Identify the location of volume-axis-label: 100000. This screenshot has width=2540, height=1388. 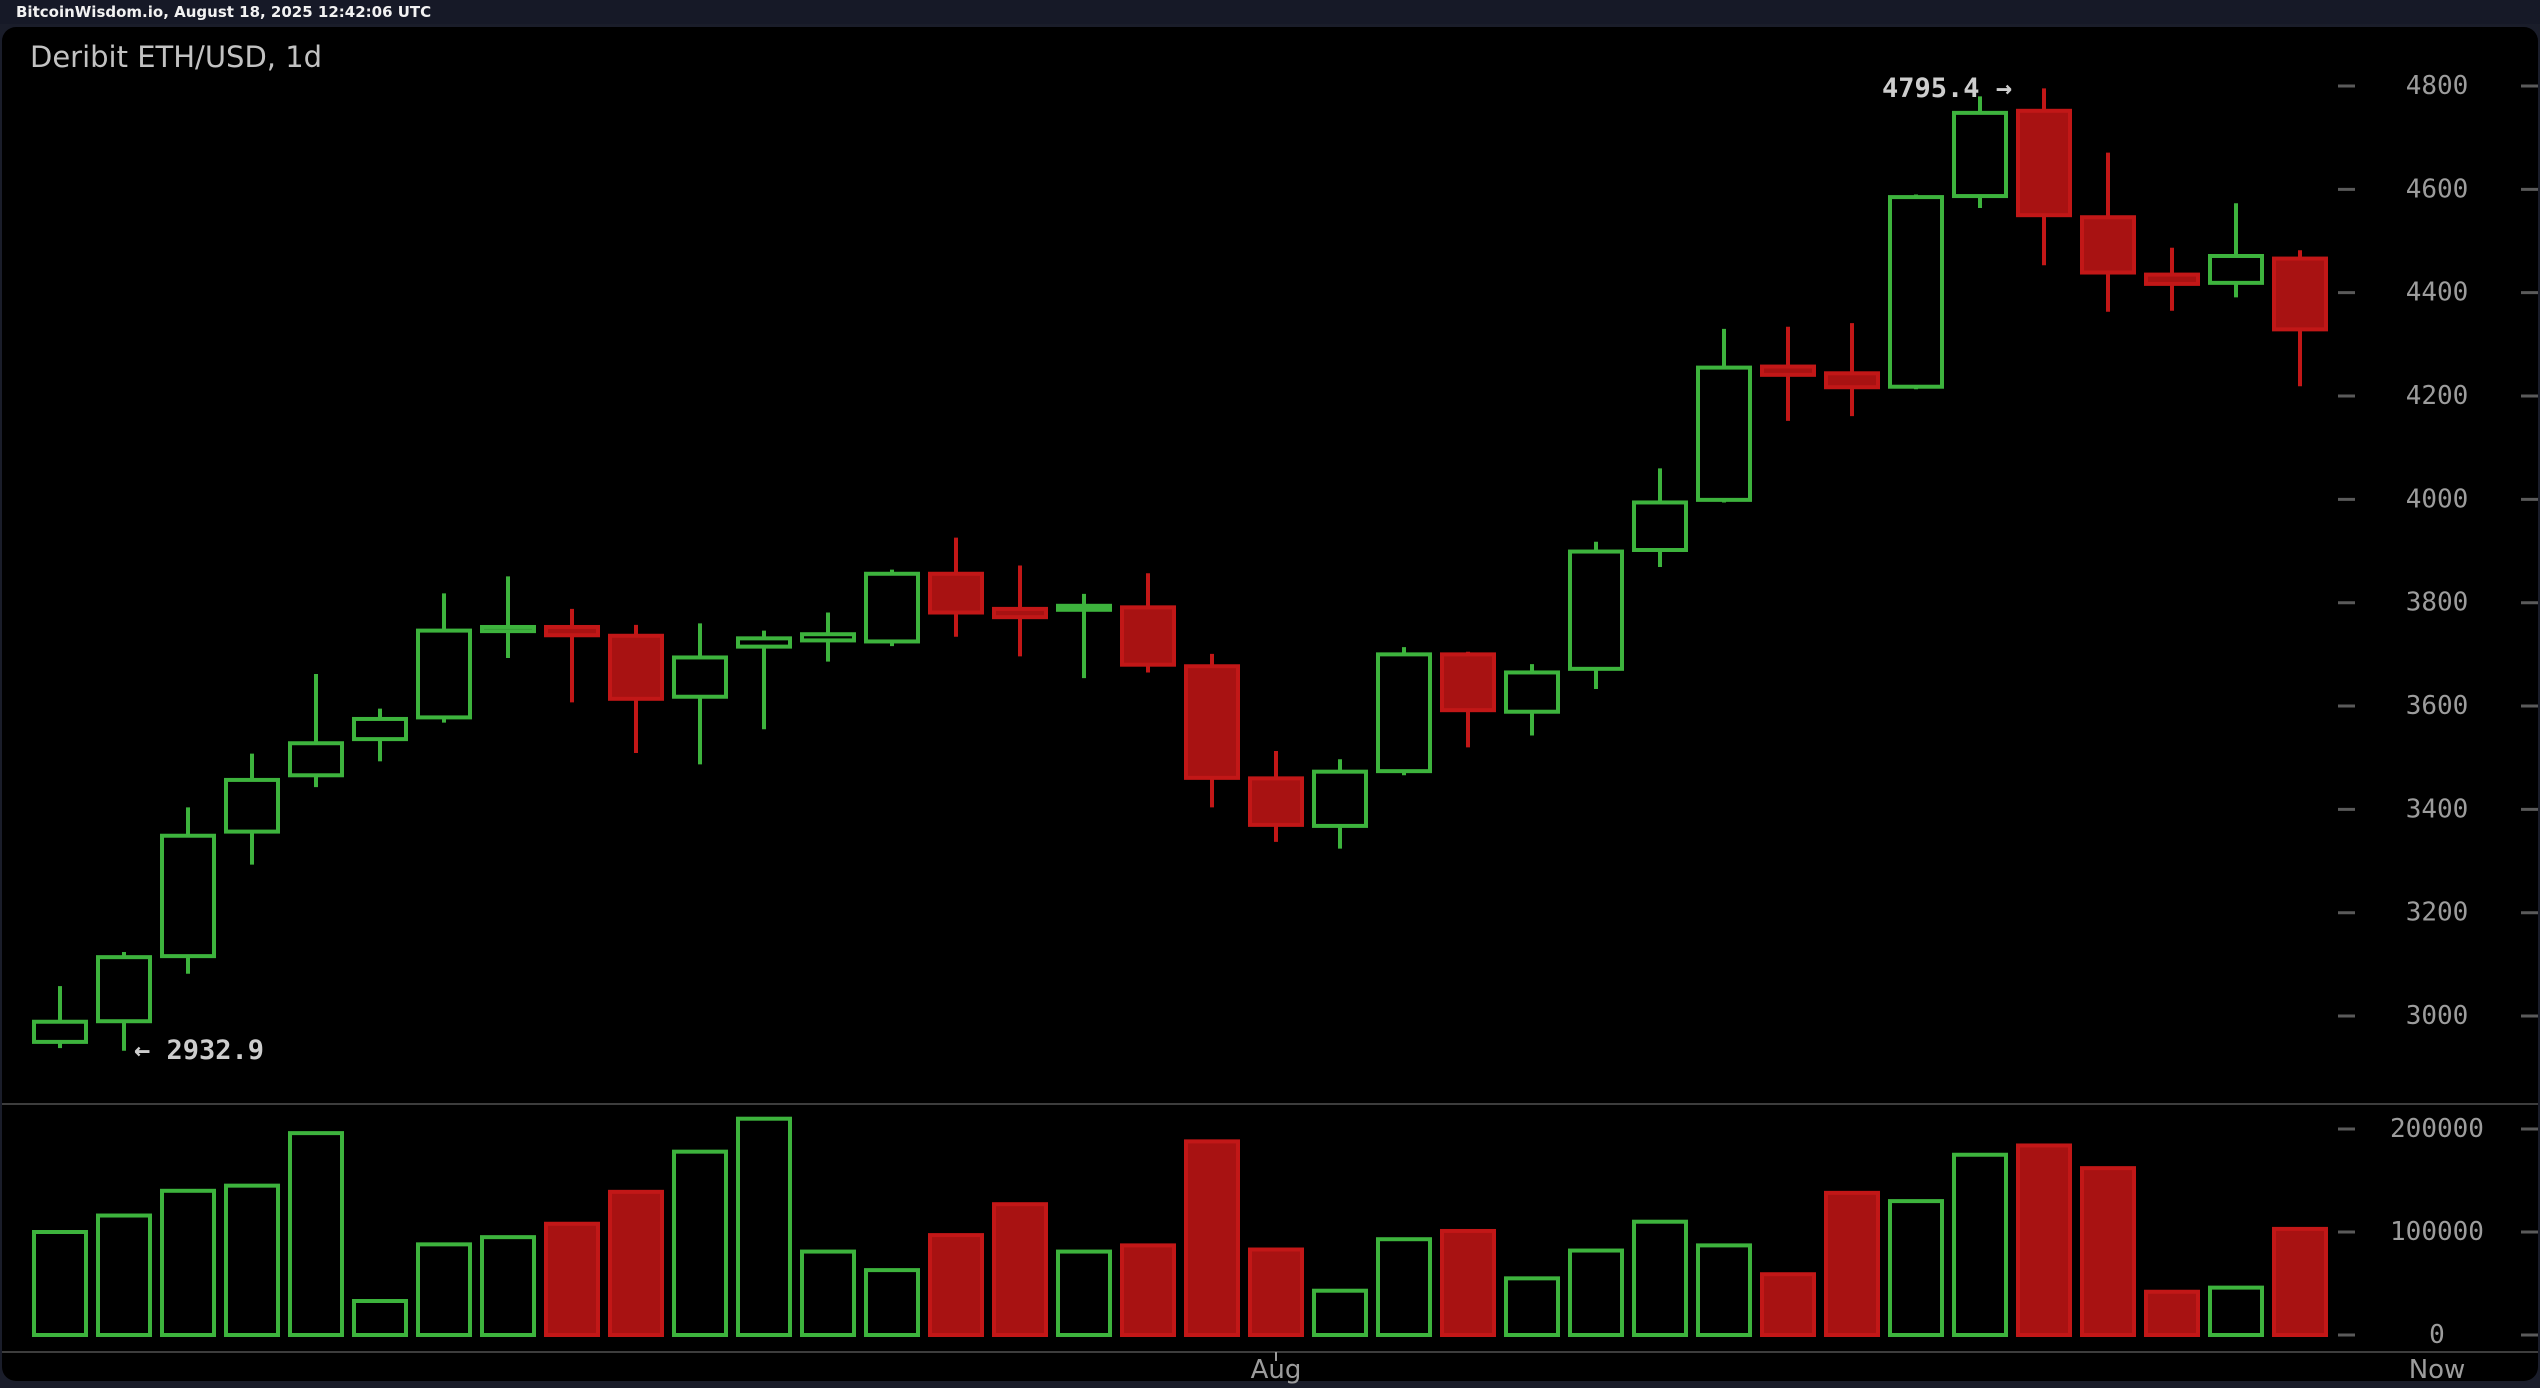
(2437, 1232).